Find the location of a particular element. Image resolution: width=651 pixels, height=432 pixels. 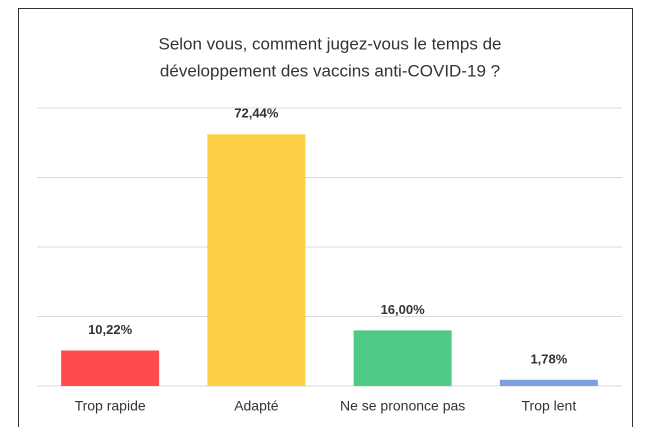

data-label: 1,78% is located at coordinates (548, 358).